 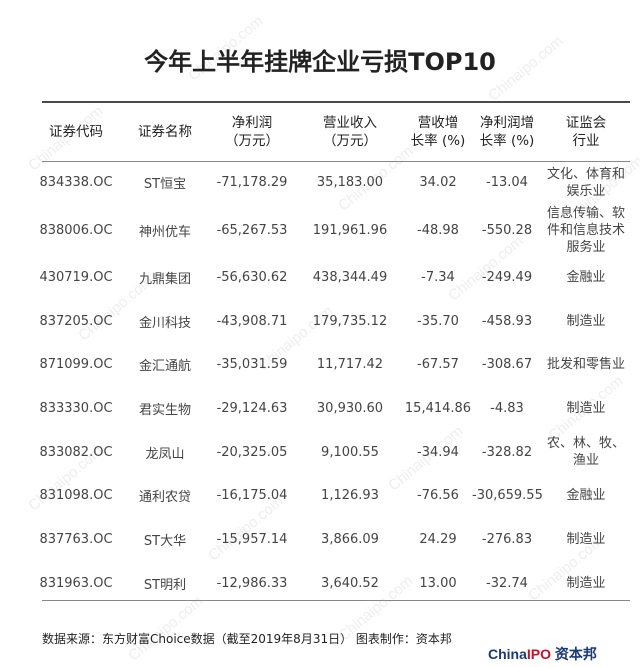 What do you see at coordinates (252, 278) in the screenshot?
I see `cell-net-profit: -56,630.62` at bounding box center [252, 278].